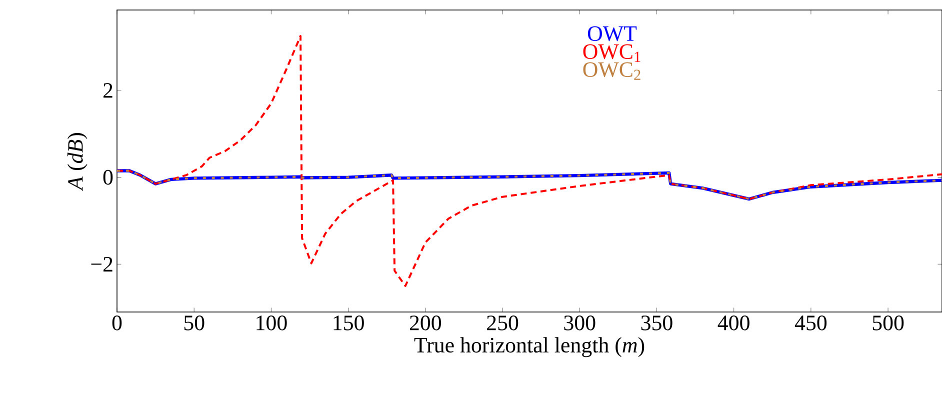 This screenshot has height=400, width=942. I want to click on x-tick-label: 200, so click(426, 323).